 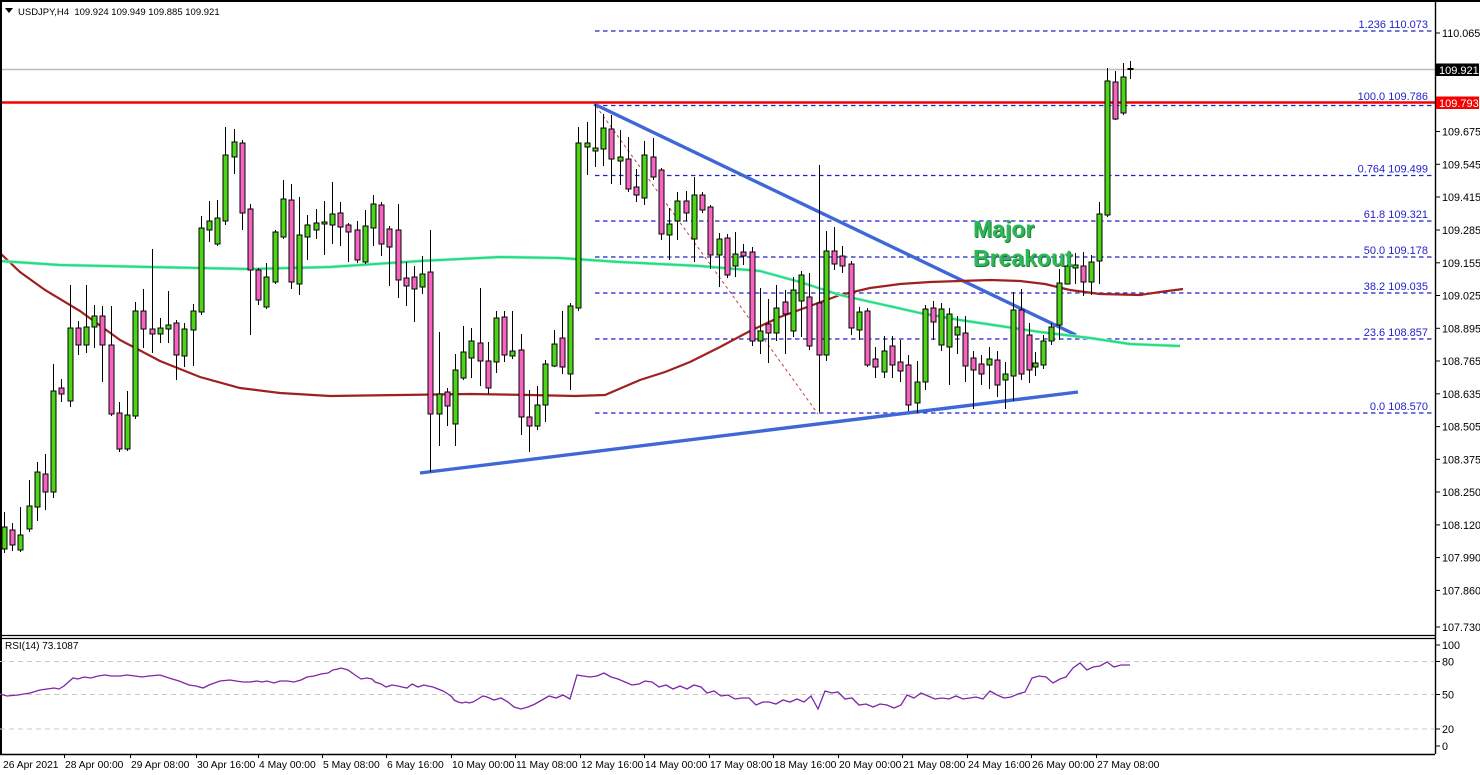 What do you see at coordinates (676, 765) in the screenshot?
I see `svg-text: 14 May 00:00` at bounding box center [676, 765].